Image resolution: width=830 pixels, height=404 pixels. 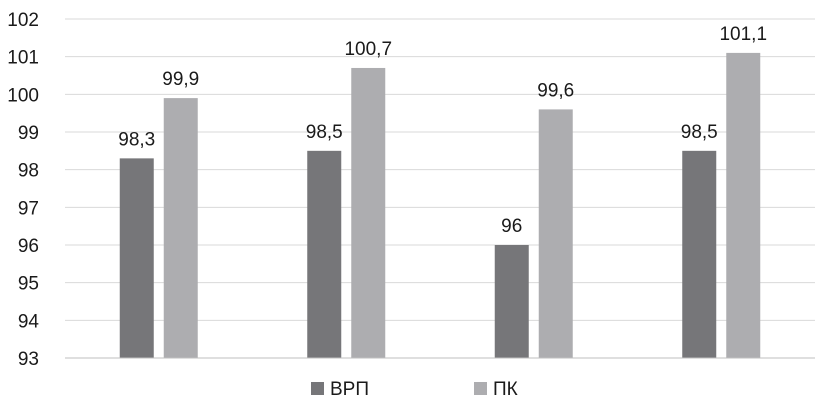 I want to click on data-label-pk-0: 99,9, so click(x=180, y=79).